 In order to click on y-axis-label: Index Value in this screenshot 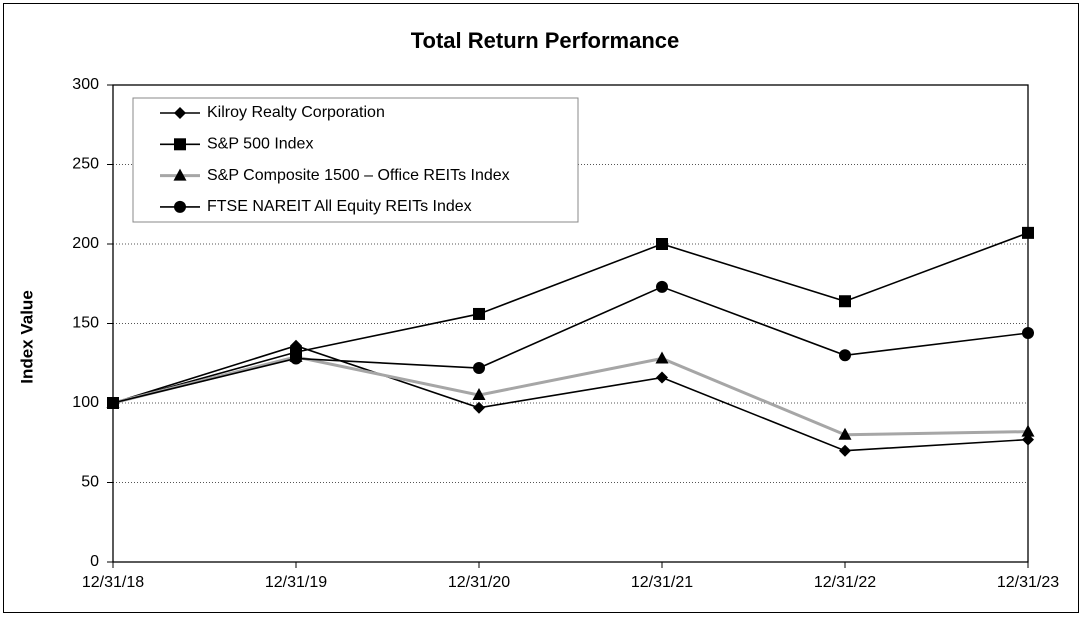, I will do `click(26, 337)`.